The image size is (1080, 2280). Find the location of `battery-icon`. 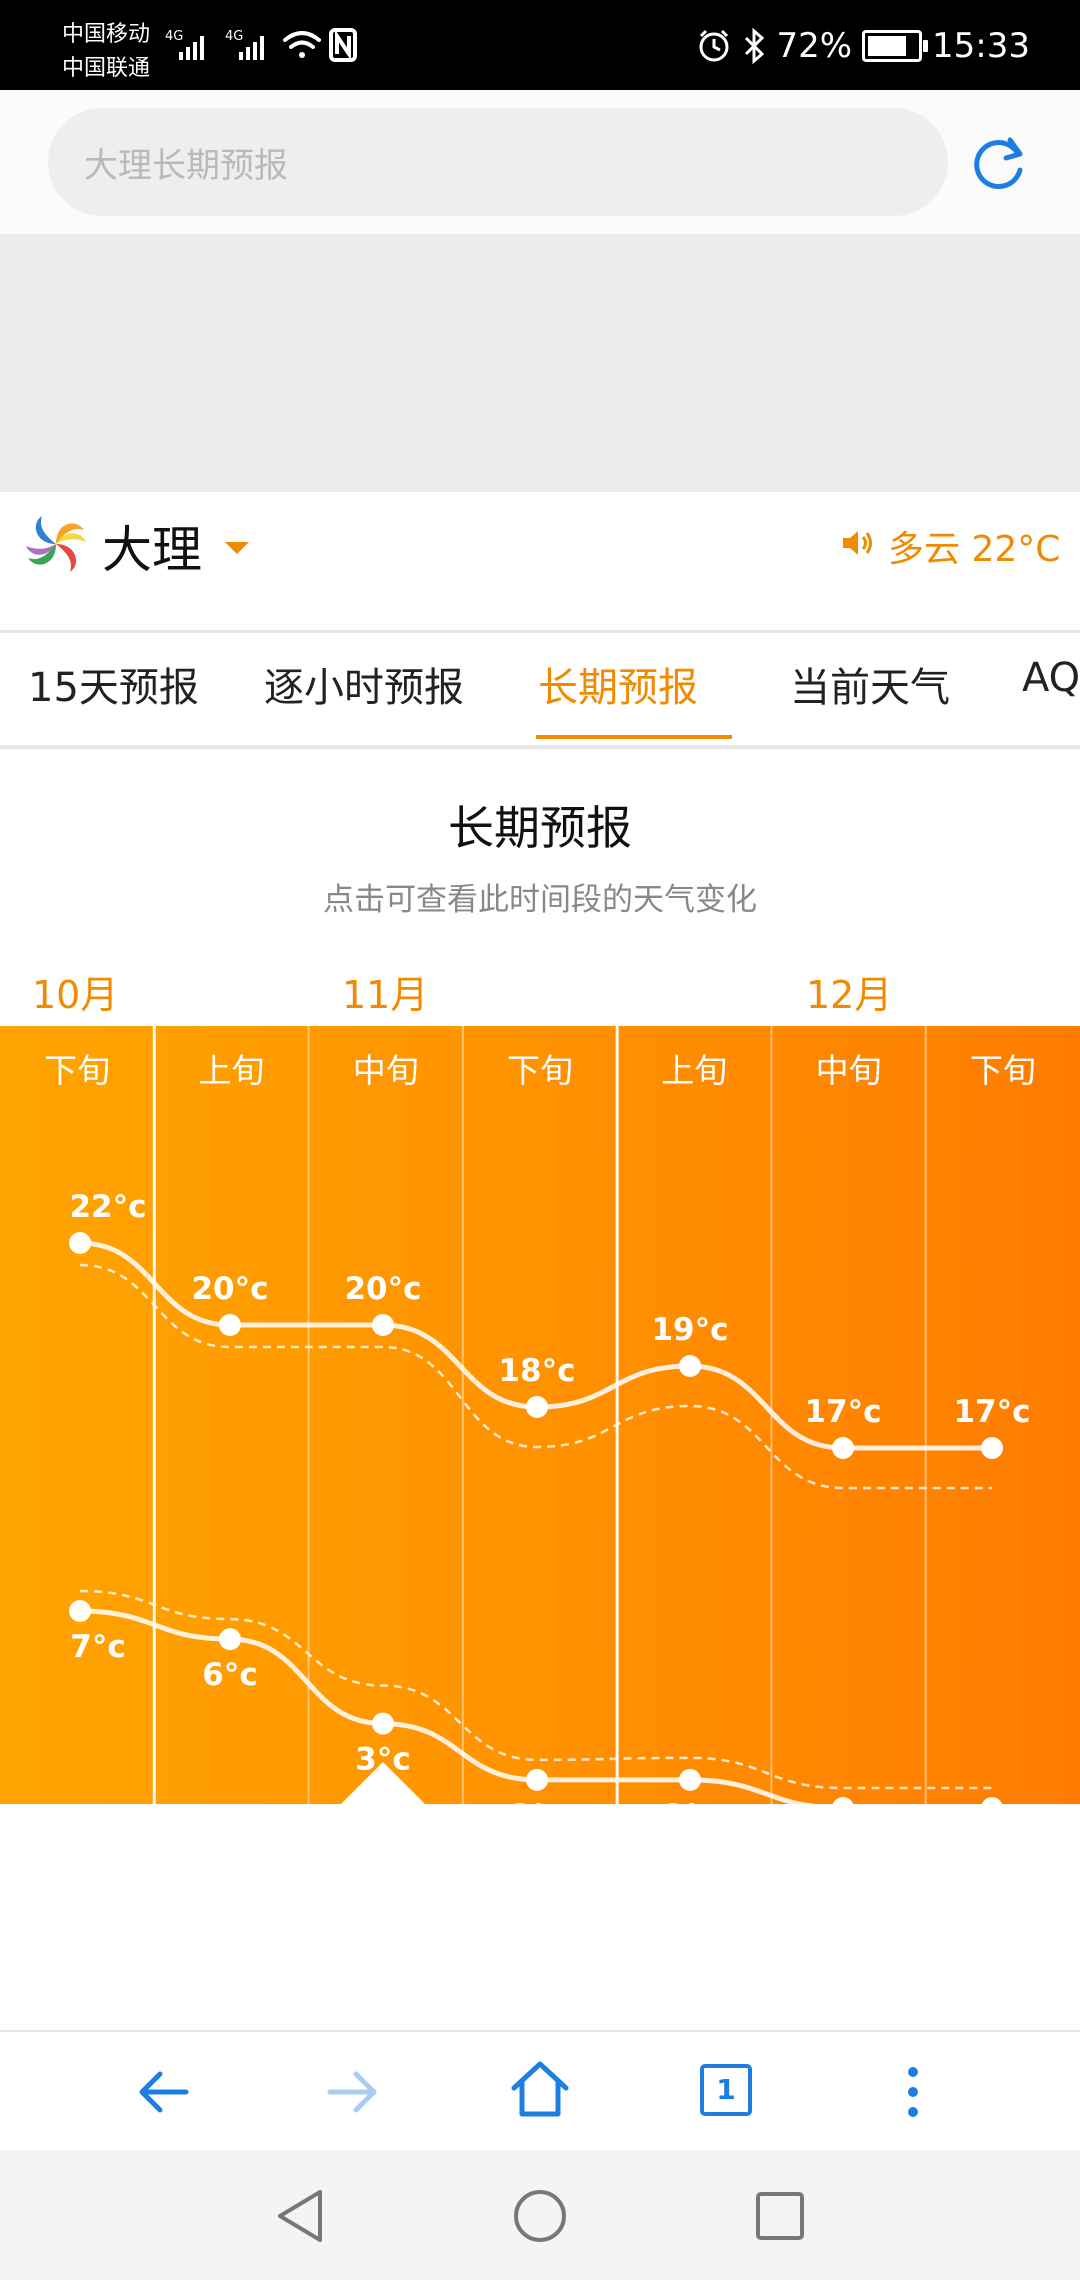

battery-icon is located at coordinates (895, 46).